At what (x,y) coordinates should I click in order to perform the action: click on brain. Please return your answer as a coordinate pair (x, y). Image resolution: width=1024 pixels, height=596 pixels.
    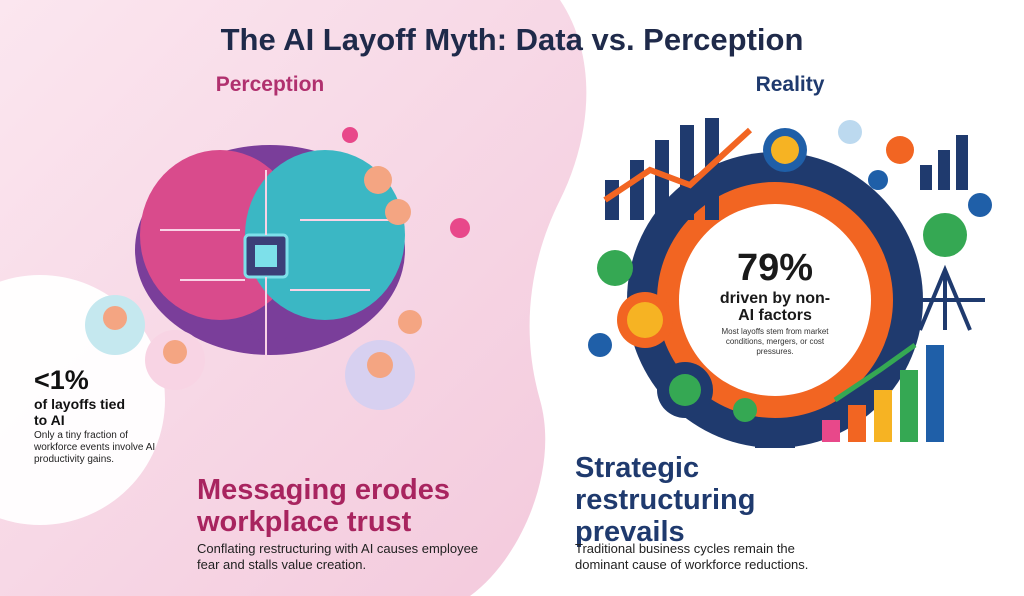
    Looking at the image, I should click on (270, 252).